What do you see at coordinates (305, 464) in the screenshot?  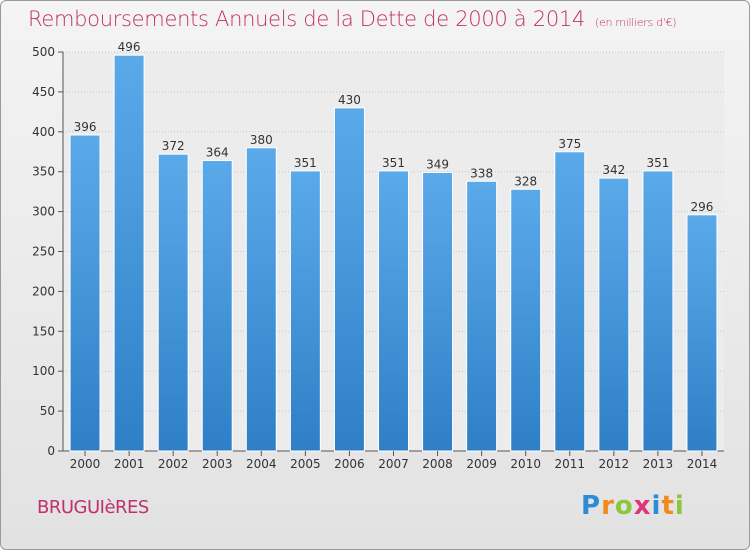 I see `x-tick-label: 2005` at bounding box center [305, 464].